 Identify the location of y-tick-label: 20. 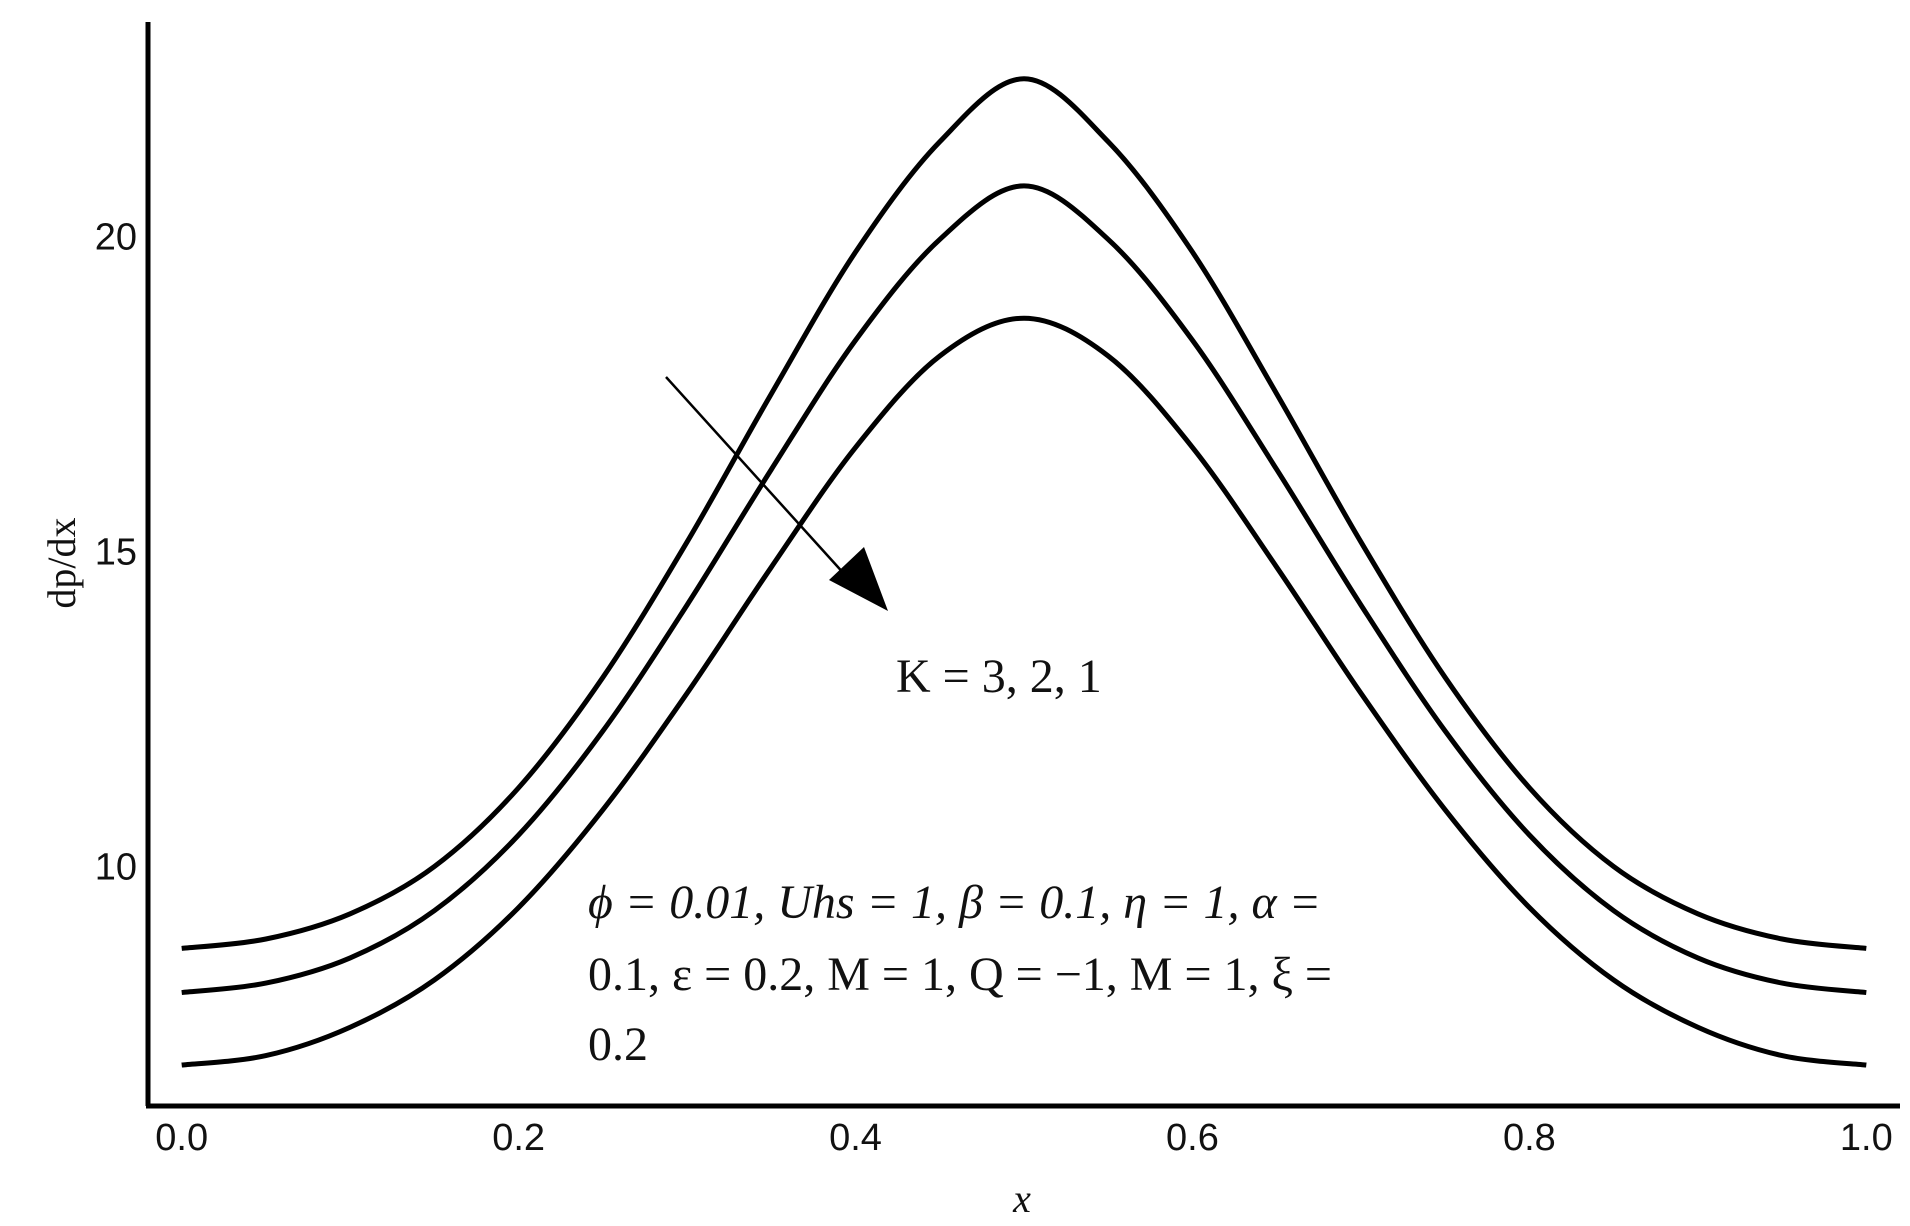
(116, 237).